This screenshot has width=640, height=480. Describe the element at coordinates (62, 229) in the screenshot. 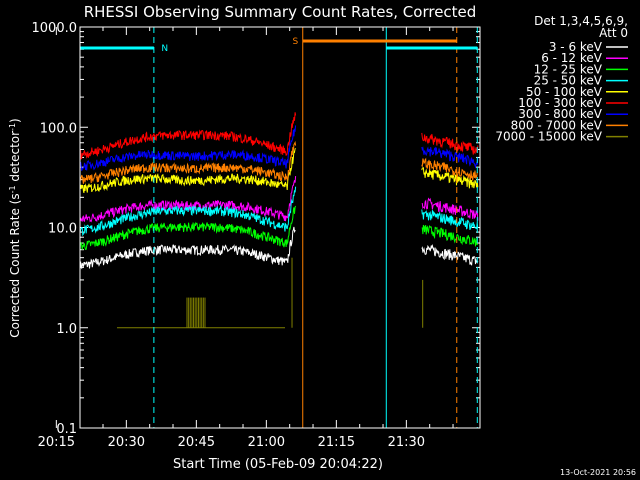

I see `y-tick-label: 10.0` at that location.